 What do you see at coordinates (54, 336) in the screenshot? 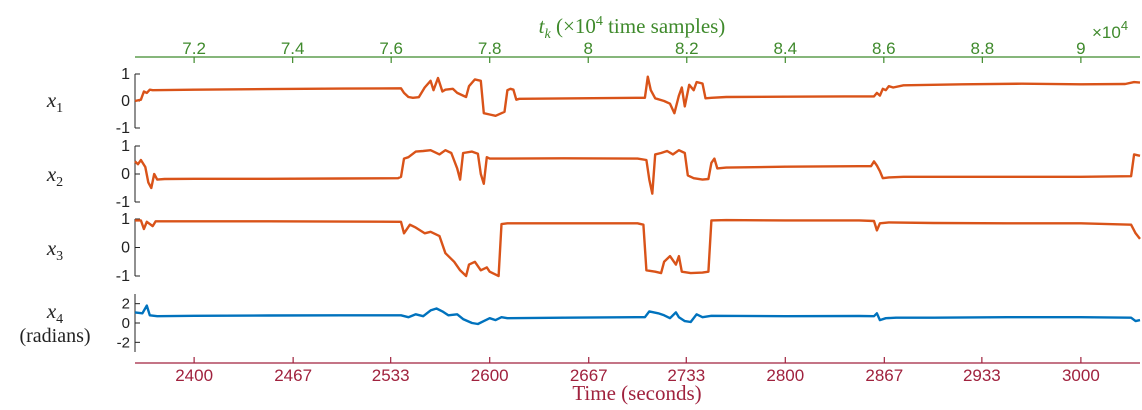
I see `panel-label-extra: (radians)` at bounding box center [54, 336].